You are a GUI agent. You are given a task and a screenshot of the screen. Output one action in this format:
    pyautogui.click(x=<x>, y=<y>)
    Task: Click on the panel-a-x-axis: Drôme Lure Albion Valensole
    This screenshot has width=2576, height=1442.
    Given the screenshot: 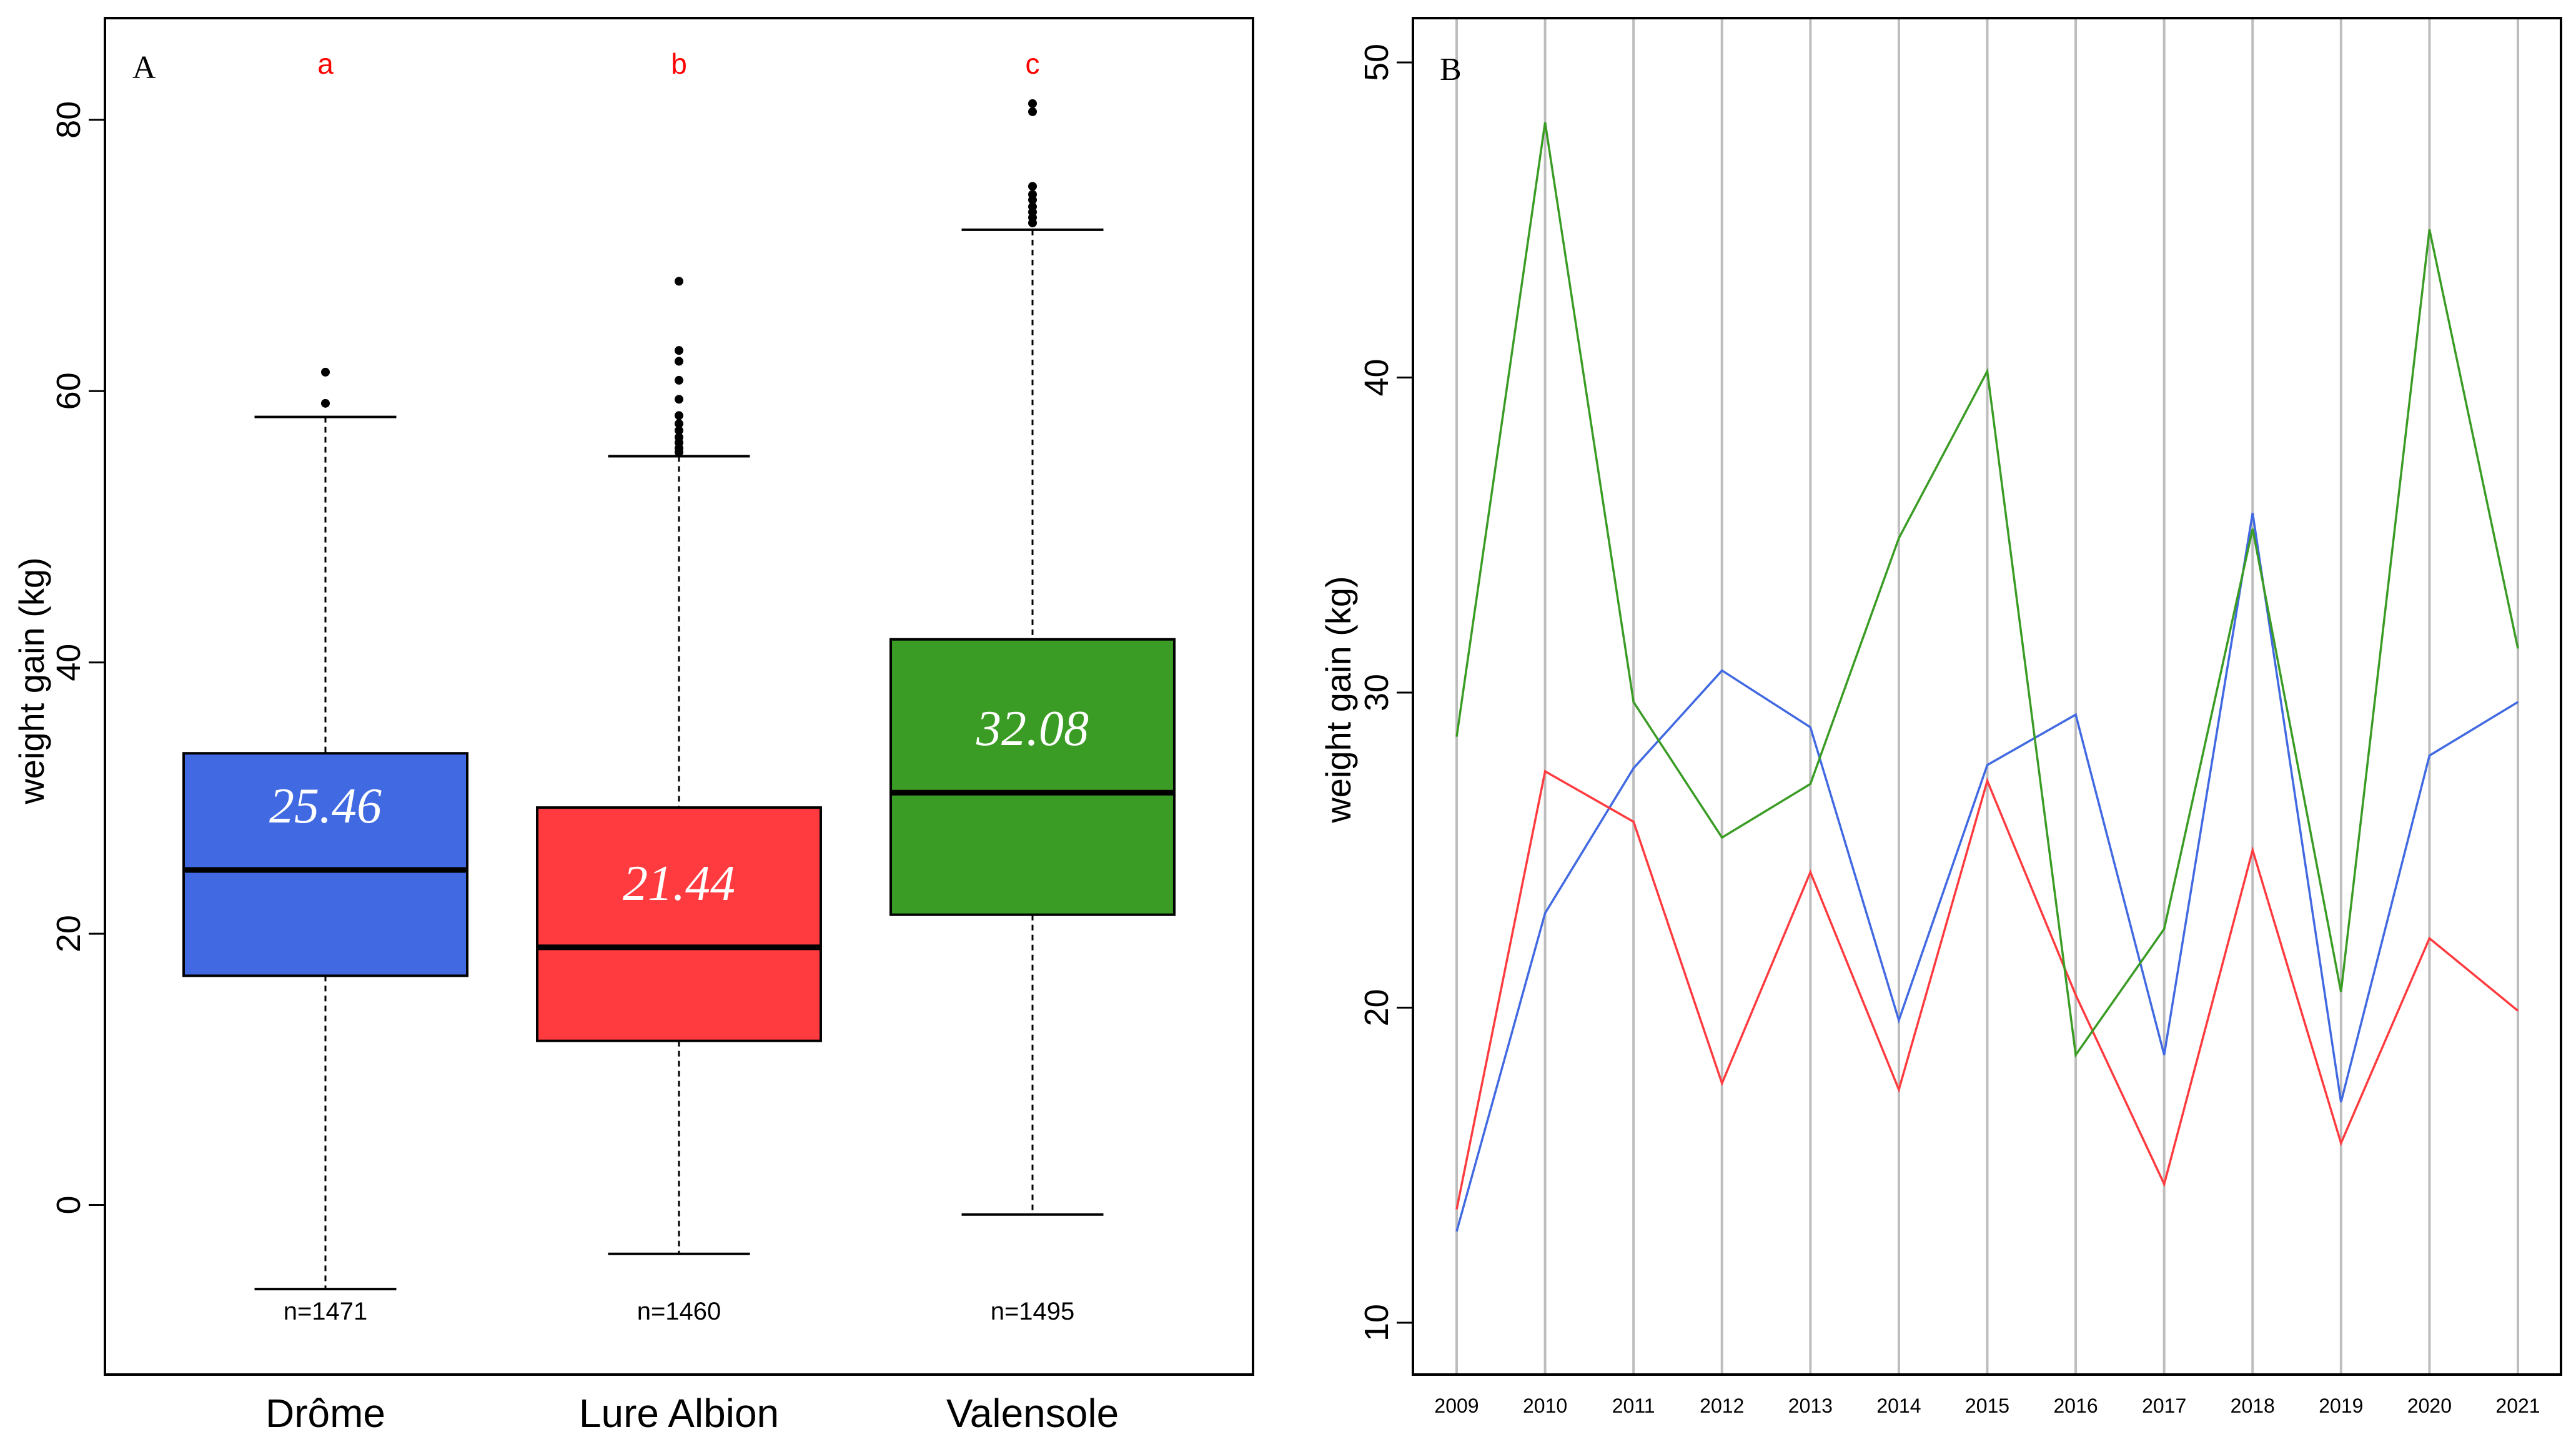 What is the action you would take?
    pyautogui.click(x=692, y=1413)
    